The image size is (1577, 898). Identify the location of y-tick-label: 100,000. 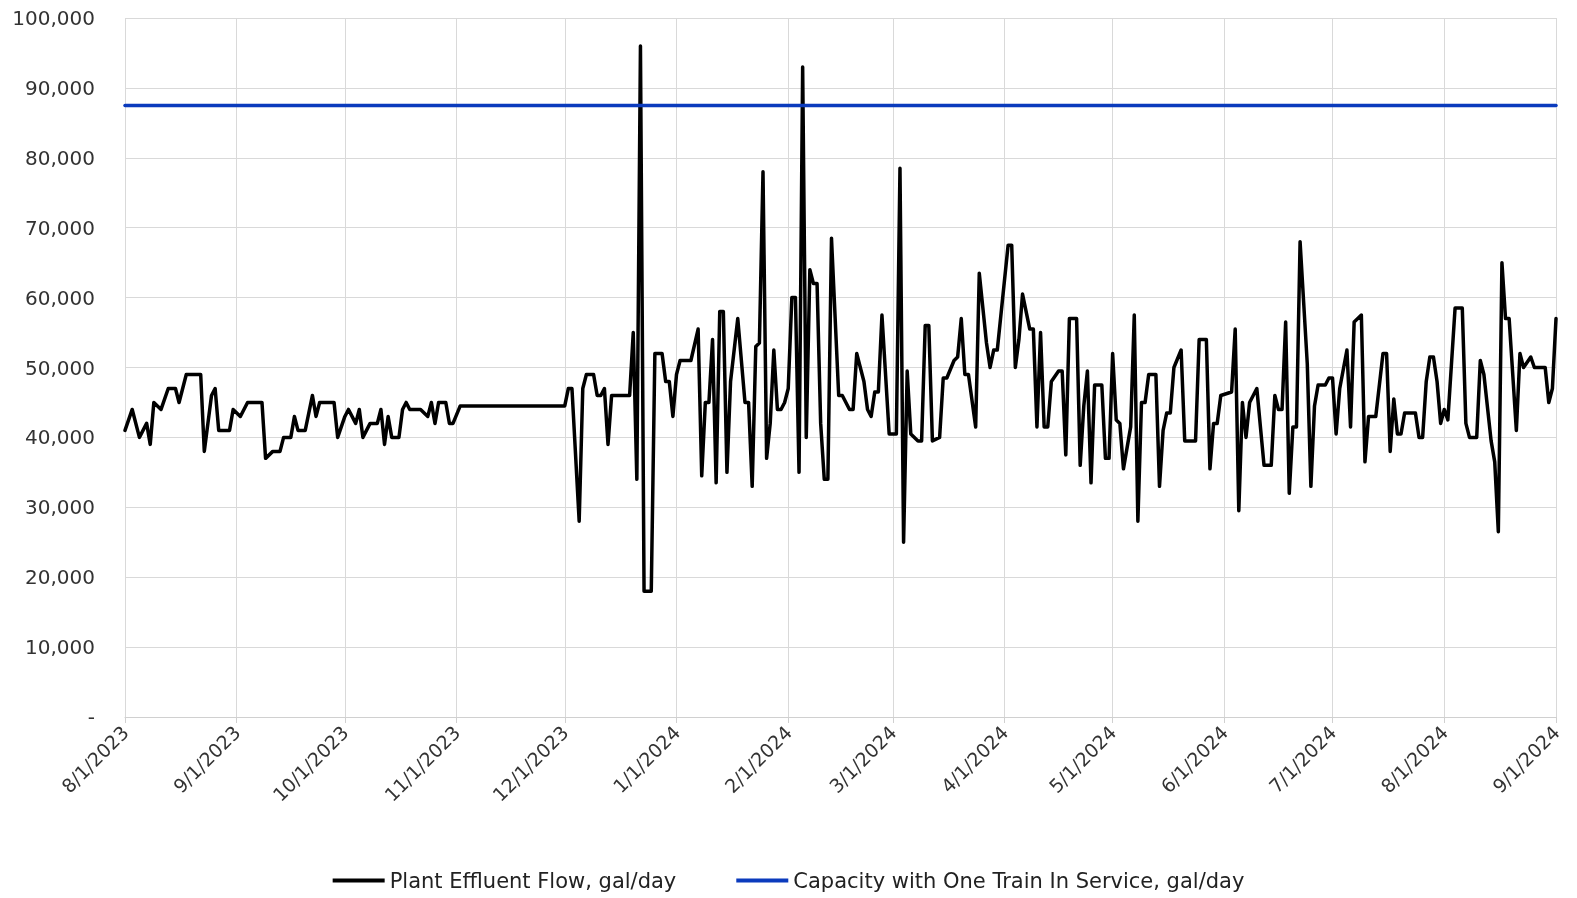
(53, 18).